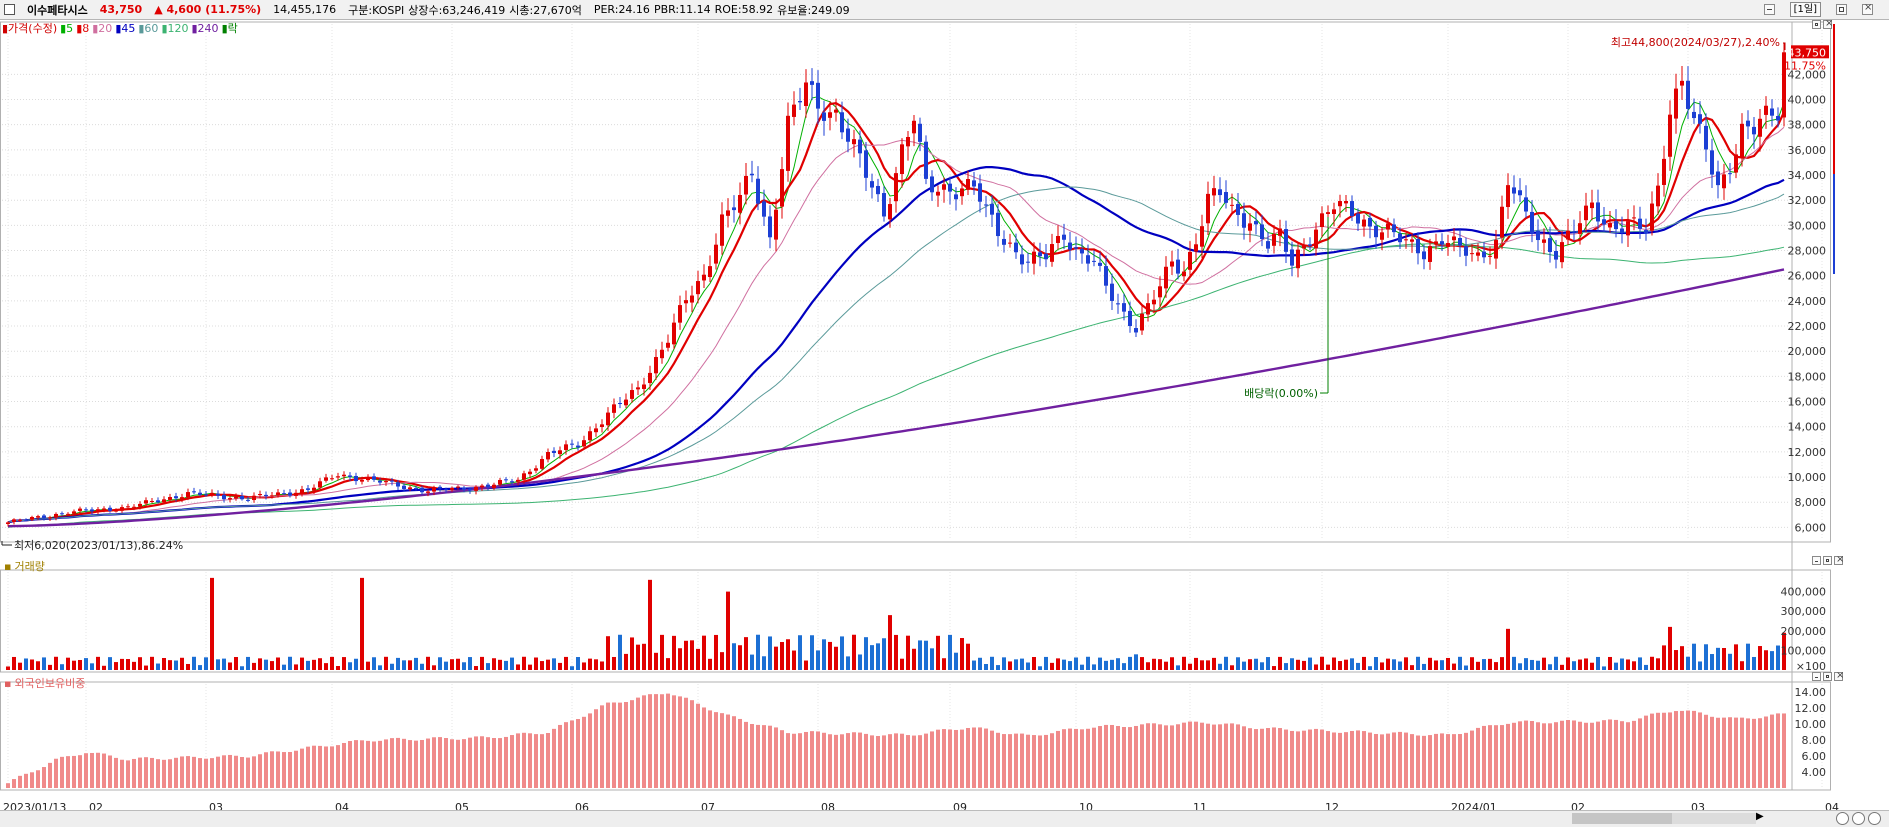 This screenshot has width=1889, height=827. What do you see at coordinates (229, 28) in the screenshot?
I see `legend-item: ▮락` at bounding box center [229, 28].